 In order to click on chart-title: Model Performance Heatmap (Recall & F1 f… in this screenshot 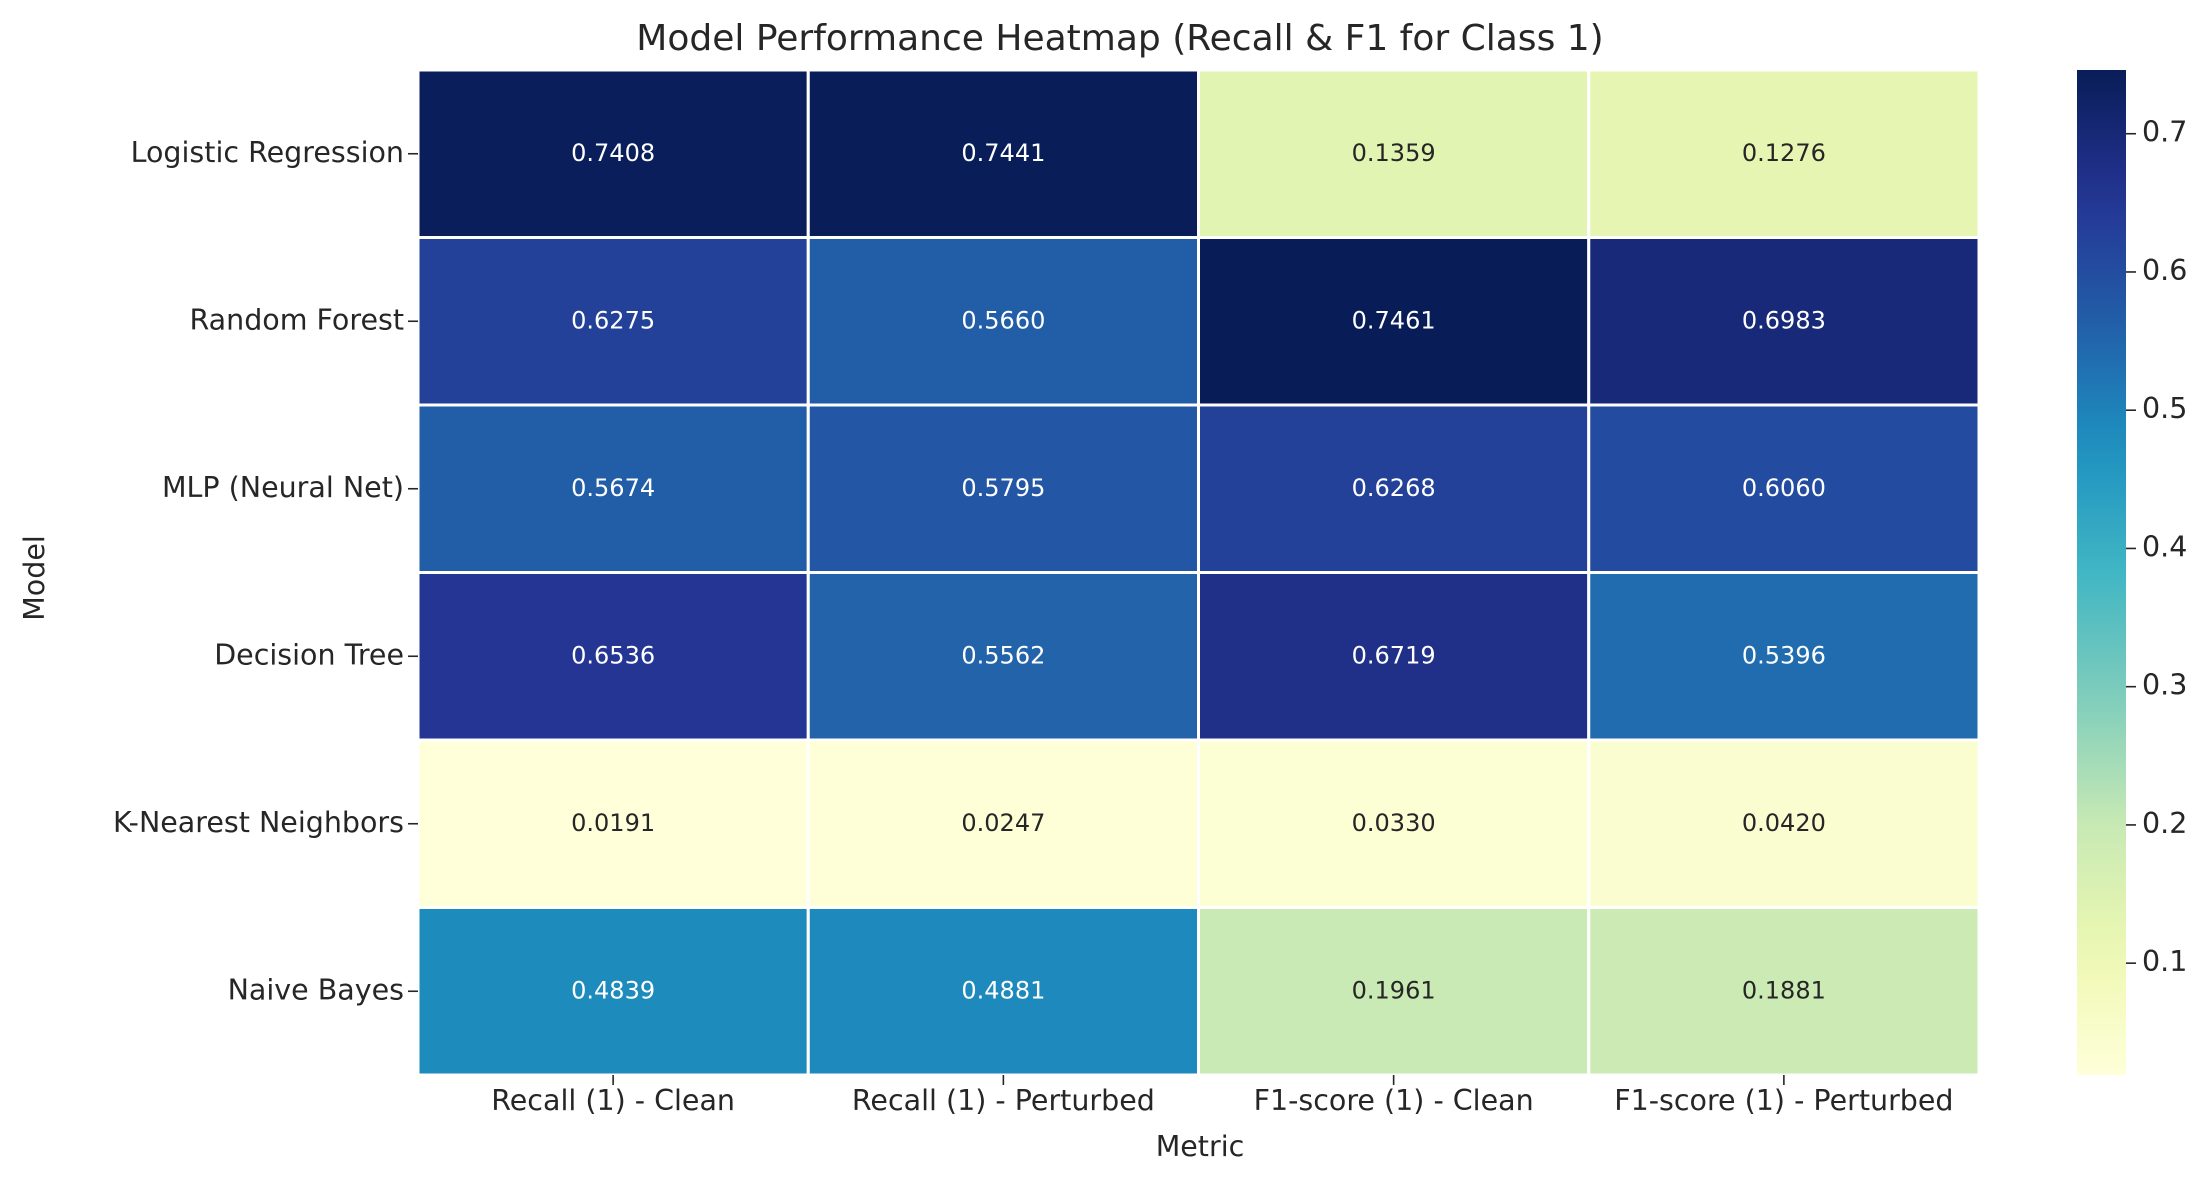, I will do `click(1119, 38)`.